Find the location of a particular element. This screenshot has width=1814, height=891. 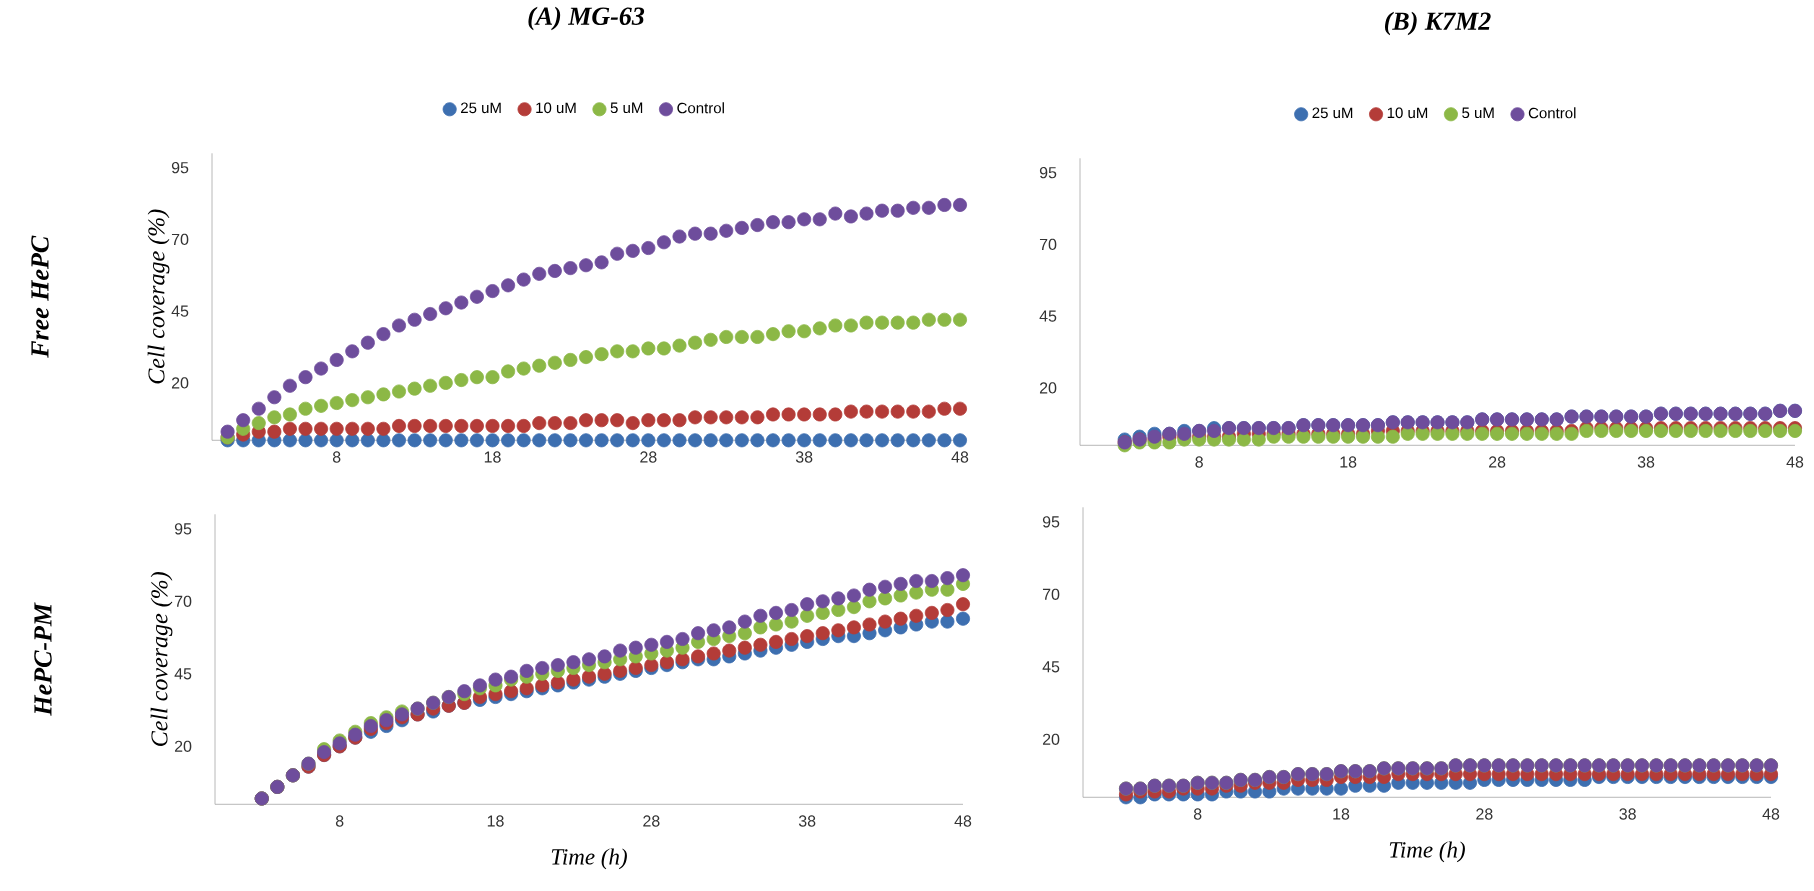

text: HePC-PM is located at coordinates (43, 659).